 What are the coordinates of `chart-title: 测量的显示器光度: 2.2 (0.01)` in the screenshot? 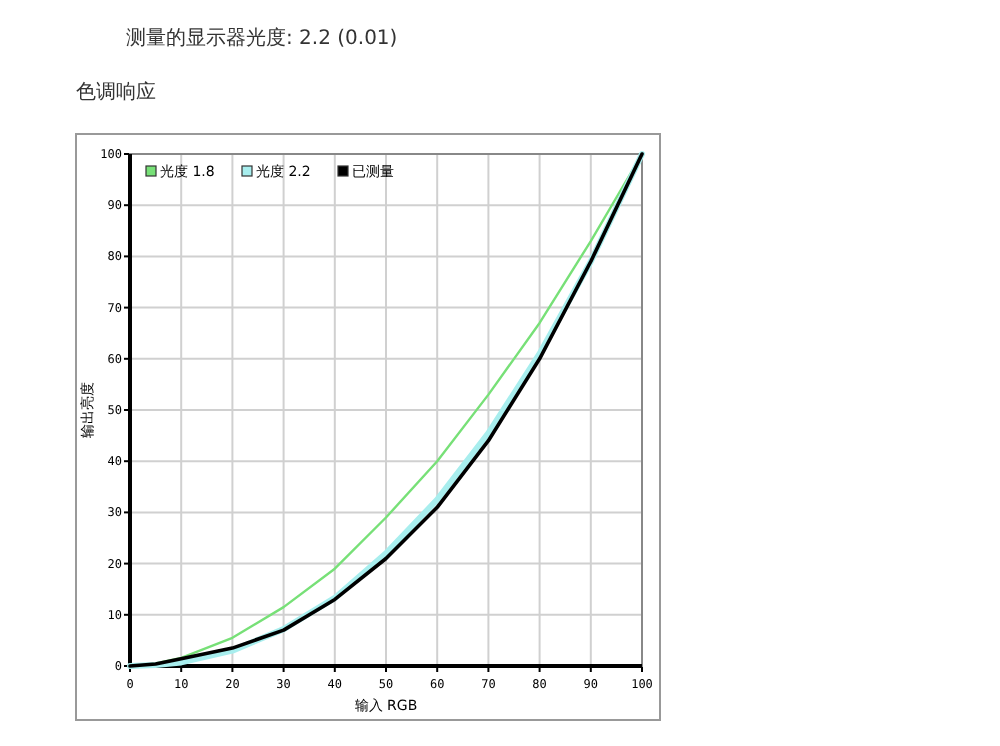 It's located at (262, 38).